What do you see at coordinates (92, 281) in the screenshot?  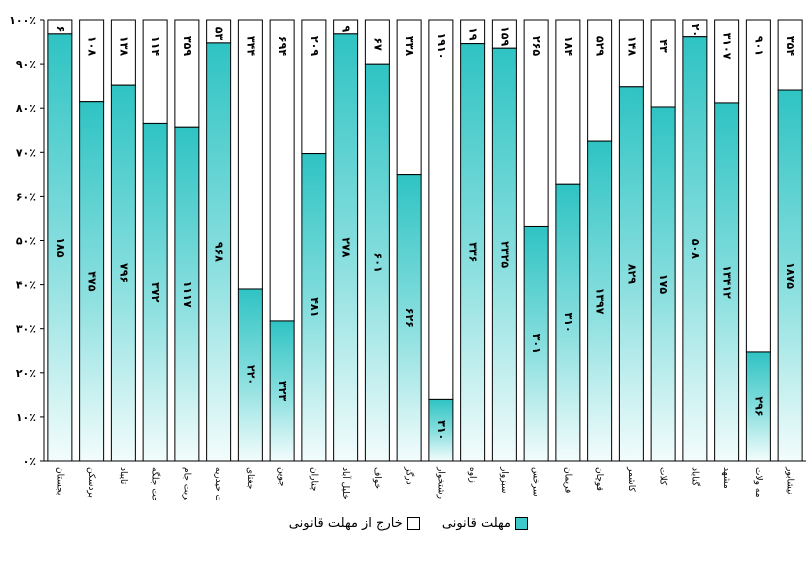 I see `data-label-legal: ۴۷۵` at bounding box center [92, 281].